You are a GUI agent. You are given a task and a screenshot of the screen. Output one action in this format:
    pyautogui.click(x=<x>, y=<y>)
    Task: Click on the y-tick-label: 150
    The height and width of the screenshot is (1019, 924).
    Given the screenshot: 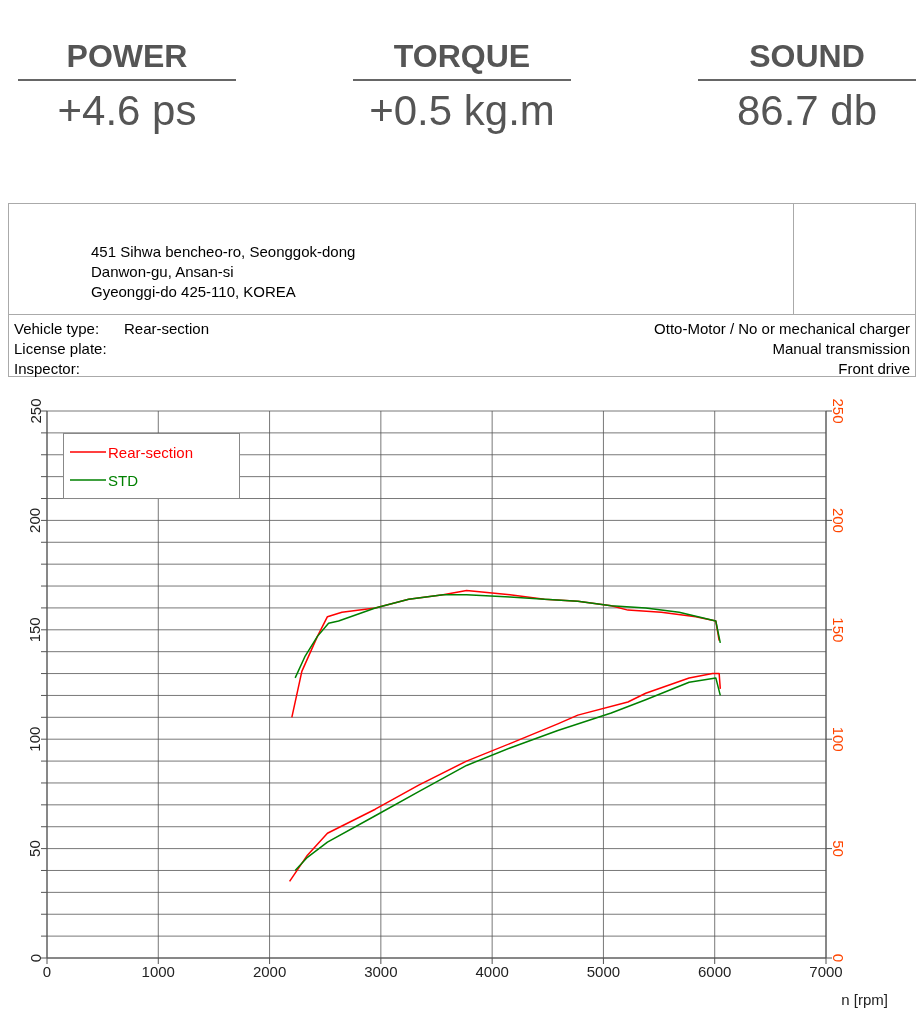 What is the action you would take?
    pyautogui.click(x=35, y=630)
    